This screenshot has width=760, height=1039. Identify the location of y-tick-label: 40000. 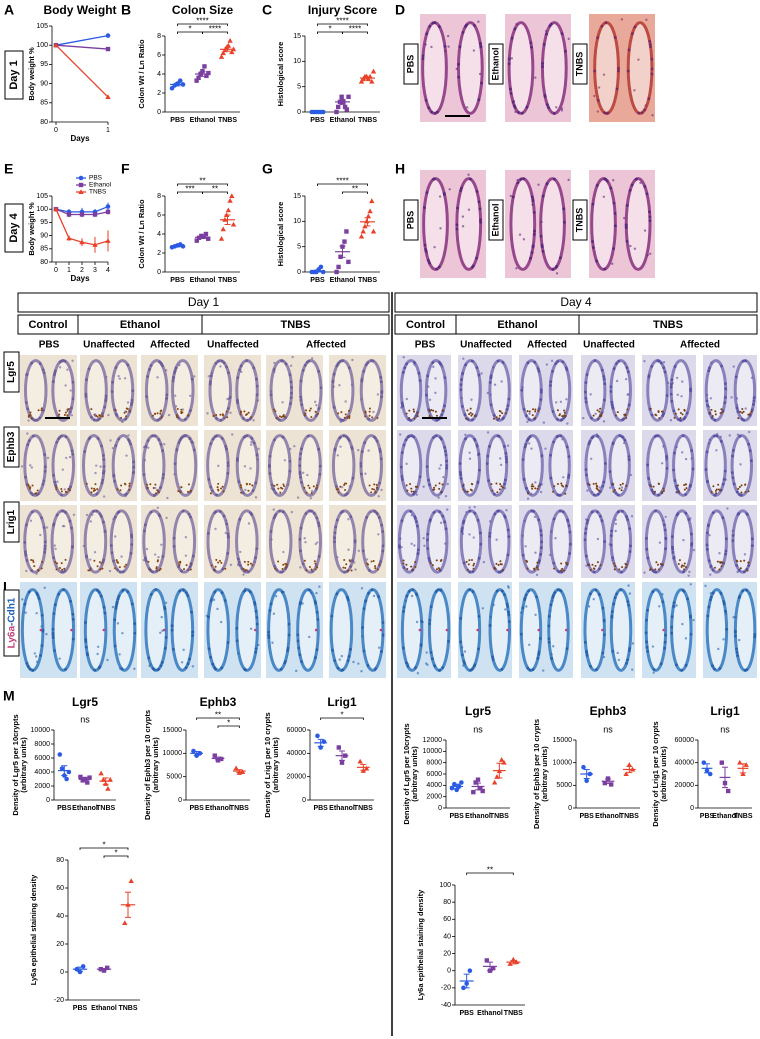
(685, 763).